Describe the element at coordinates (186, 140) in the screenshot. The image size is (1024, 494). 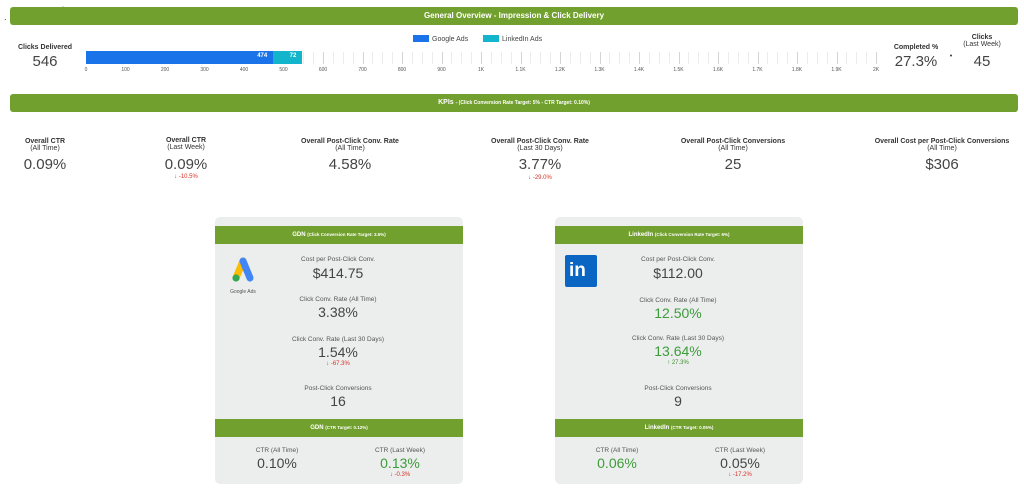
I see `kpi-ctr-week-title: Overall CTR` at that location.